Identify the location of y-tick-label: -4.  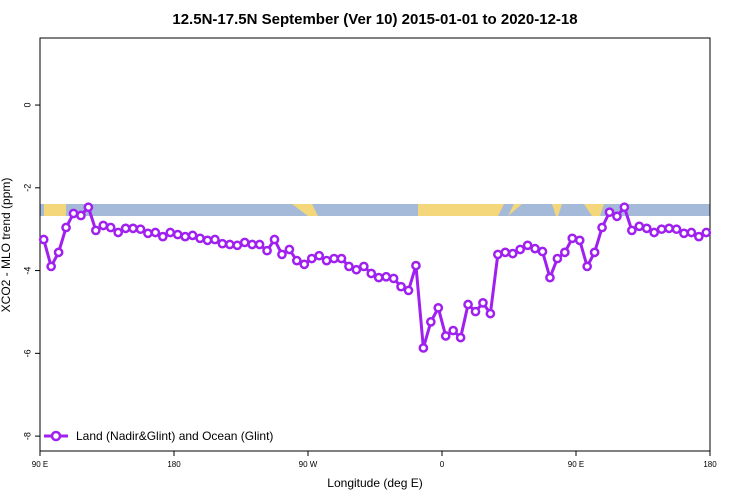
(27, 271).